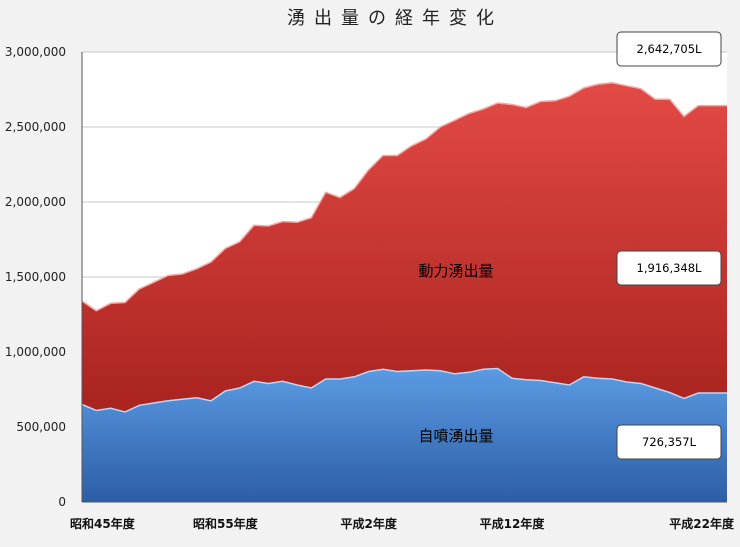 The width and height of the screenshot is (740, 547). I want to click on x-tick-label: 昭和45年度, so click(103, 523).